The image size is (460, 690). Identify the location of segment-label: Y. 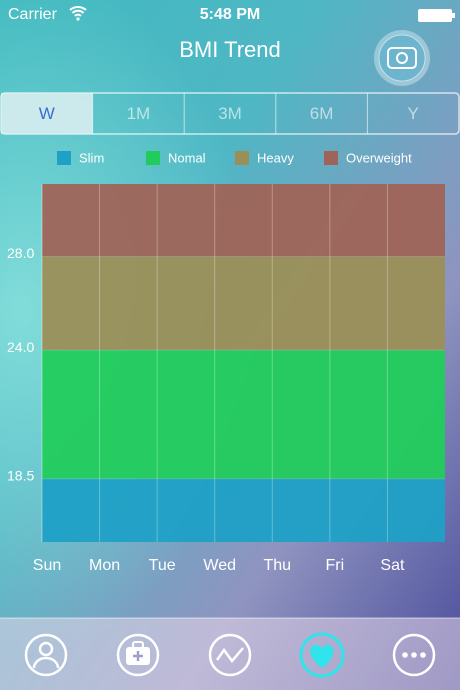
(413, 113).